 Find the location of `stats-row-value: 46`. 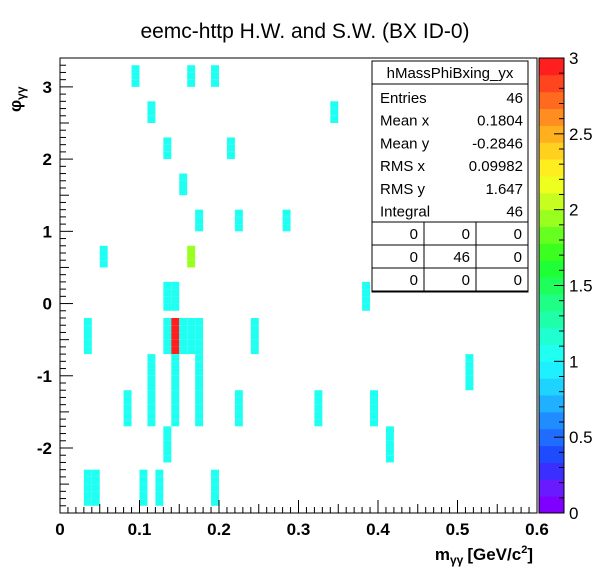

stats-row-value: 46 is located at coordinates (514, 212).